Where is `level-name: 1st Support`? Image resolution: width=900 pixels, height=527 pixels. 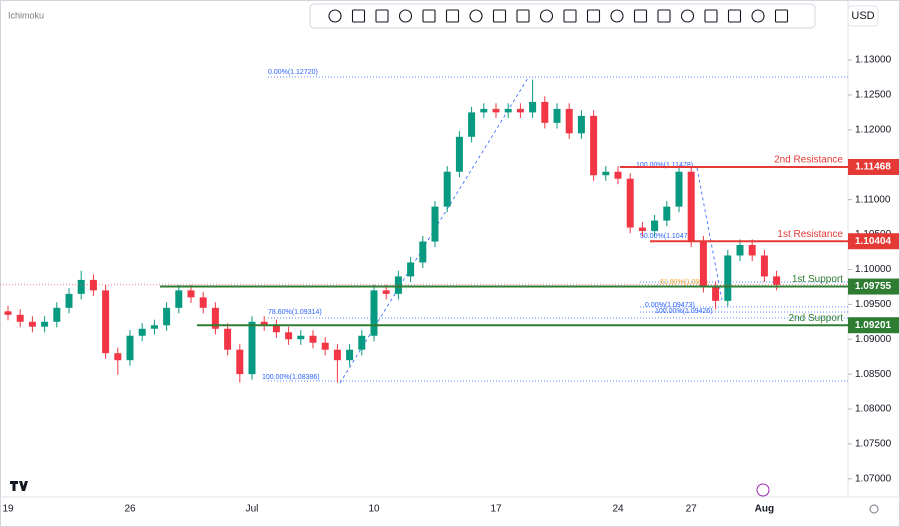 level-name: 1st Support is located at coordinates (817, 279).